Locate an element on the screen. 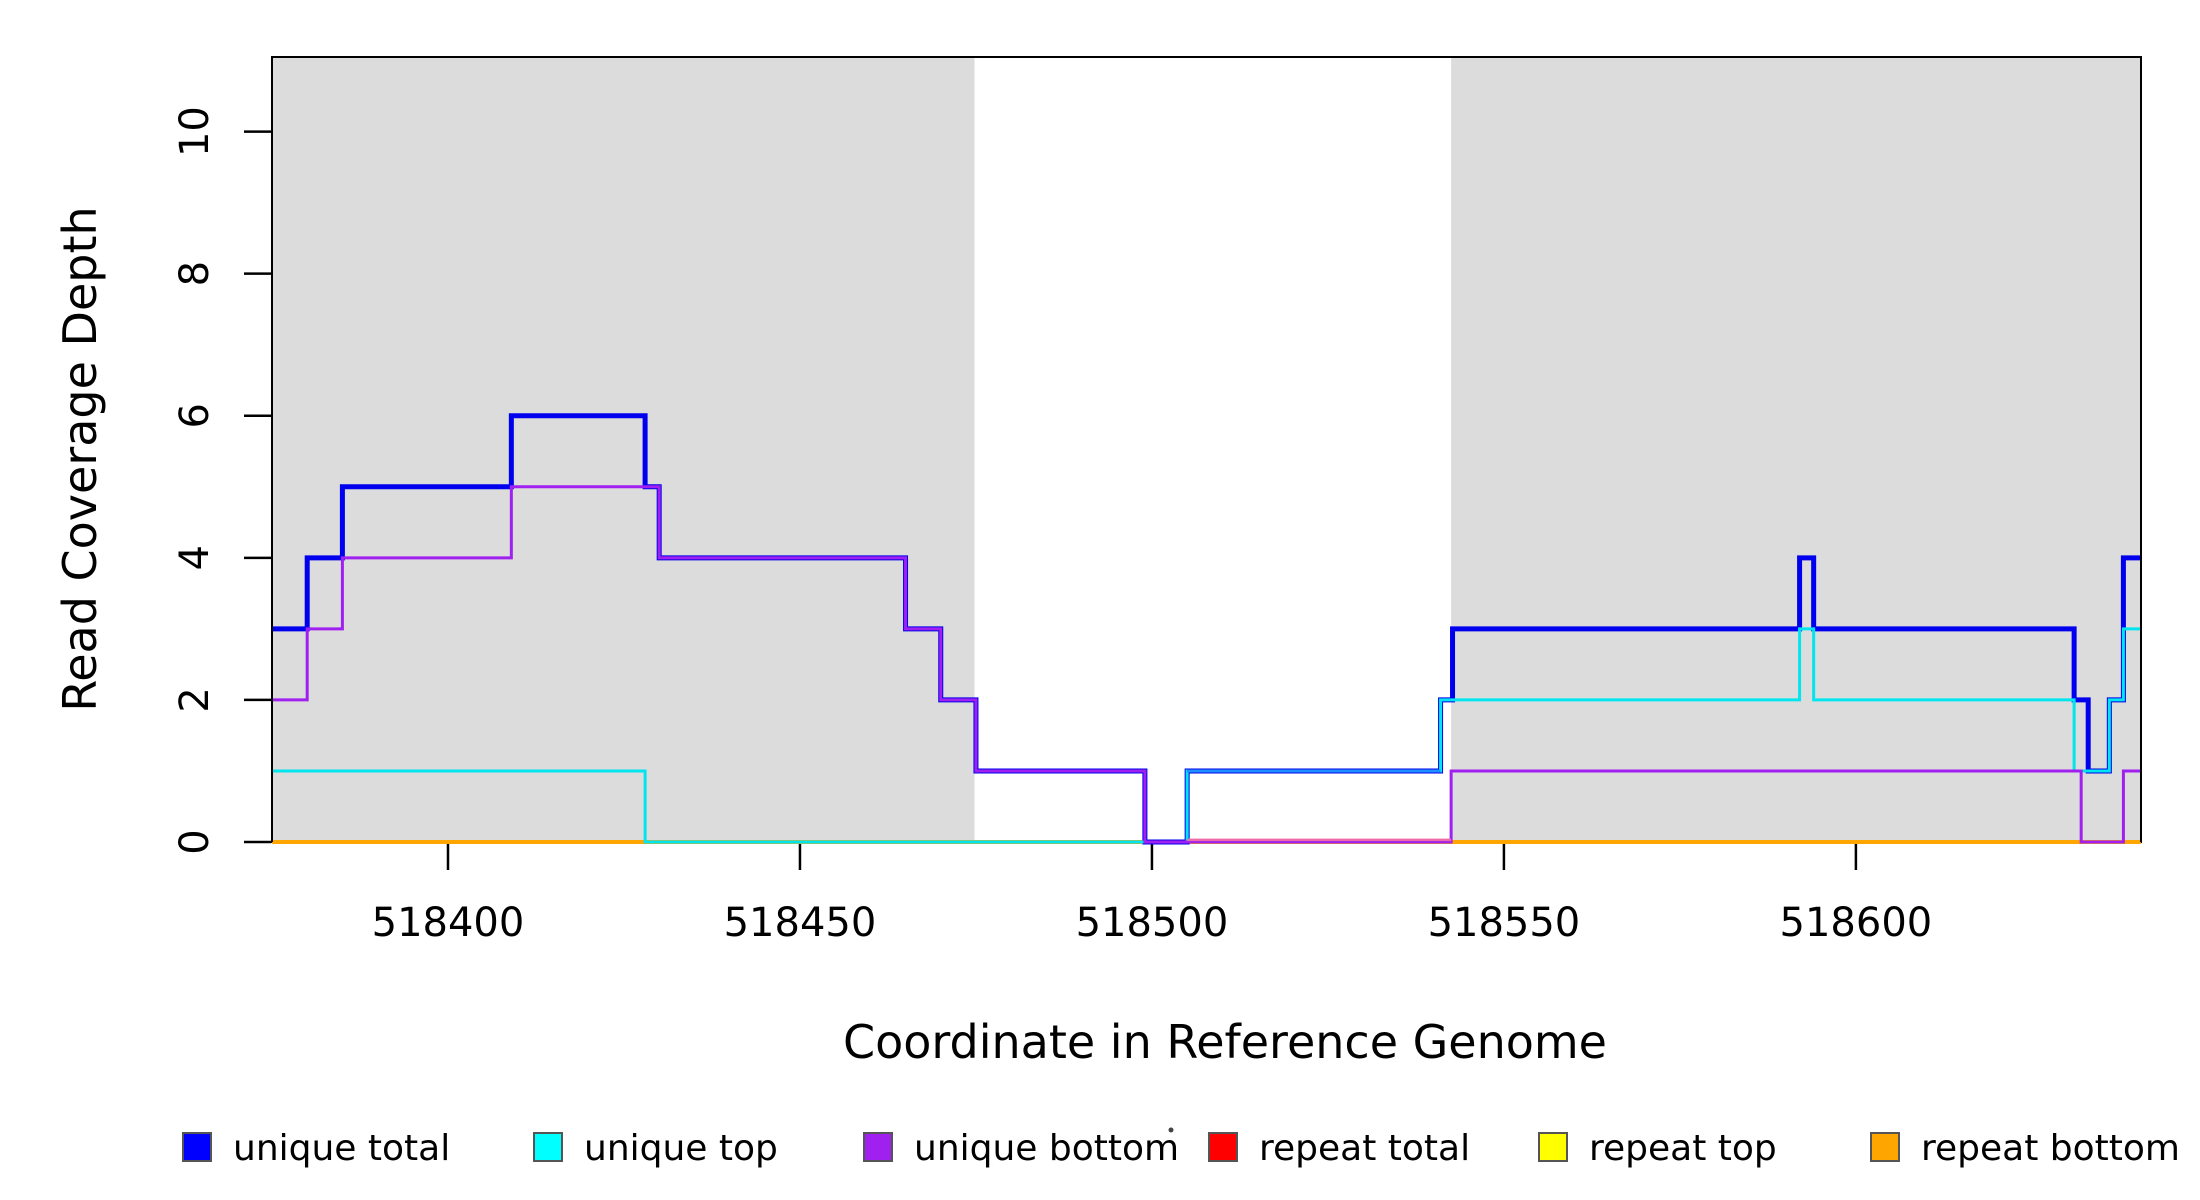  legend-swatch-repeat-total is located at coordinates (1223, 1147).